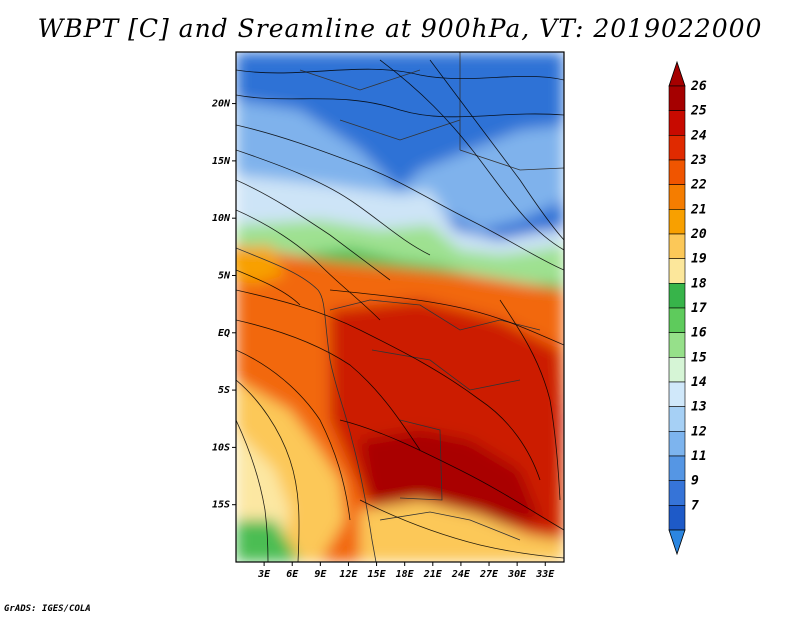  Describe the element at coordinates (433, 574) in the screenshot. I see `lon-tick-label: 21E` at that location.